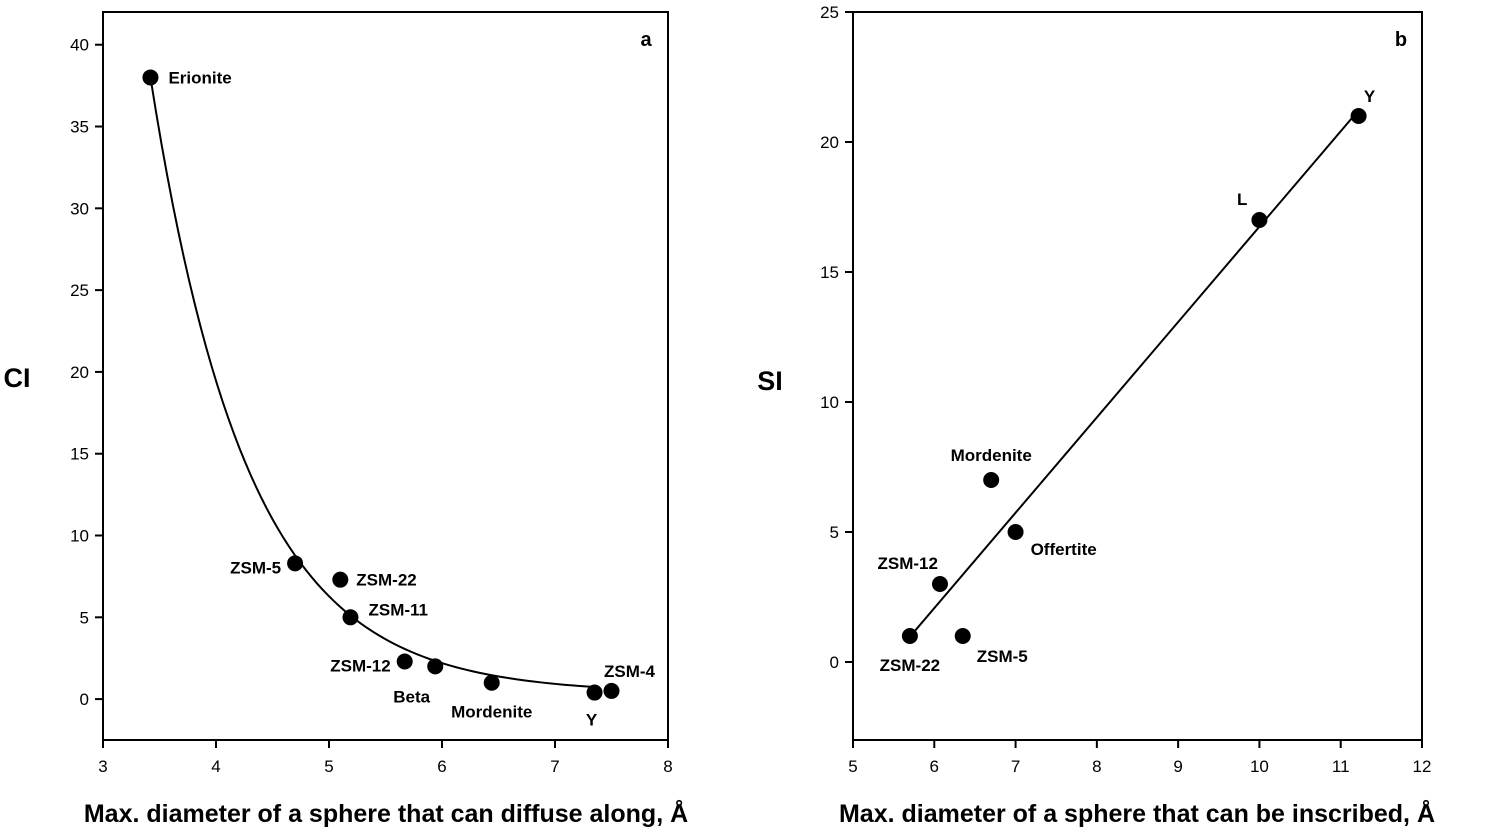  Describe the element at coordinates (102, 766) in the screenshot. I see `x-tick-label: 3` at that location.